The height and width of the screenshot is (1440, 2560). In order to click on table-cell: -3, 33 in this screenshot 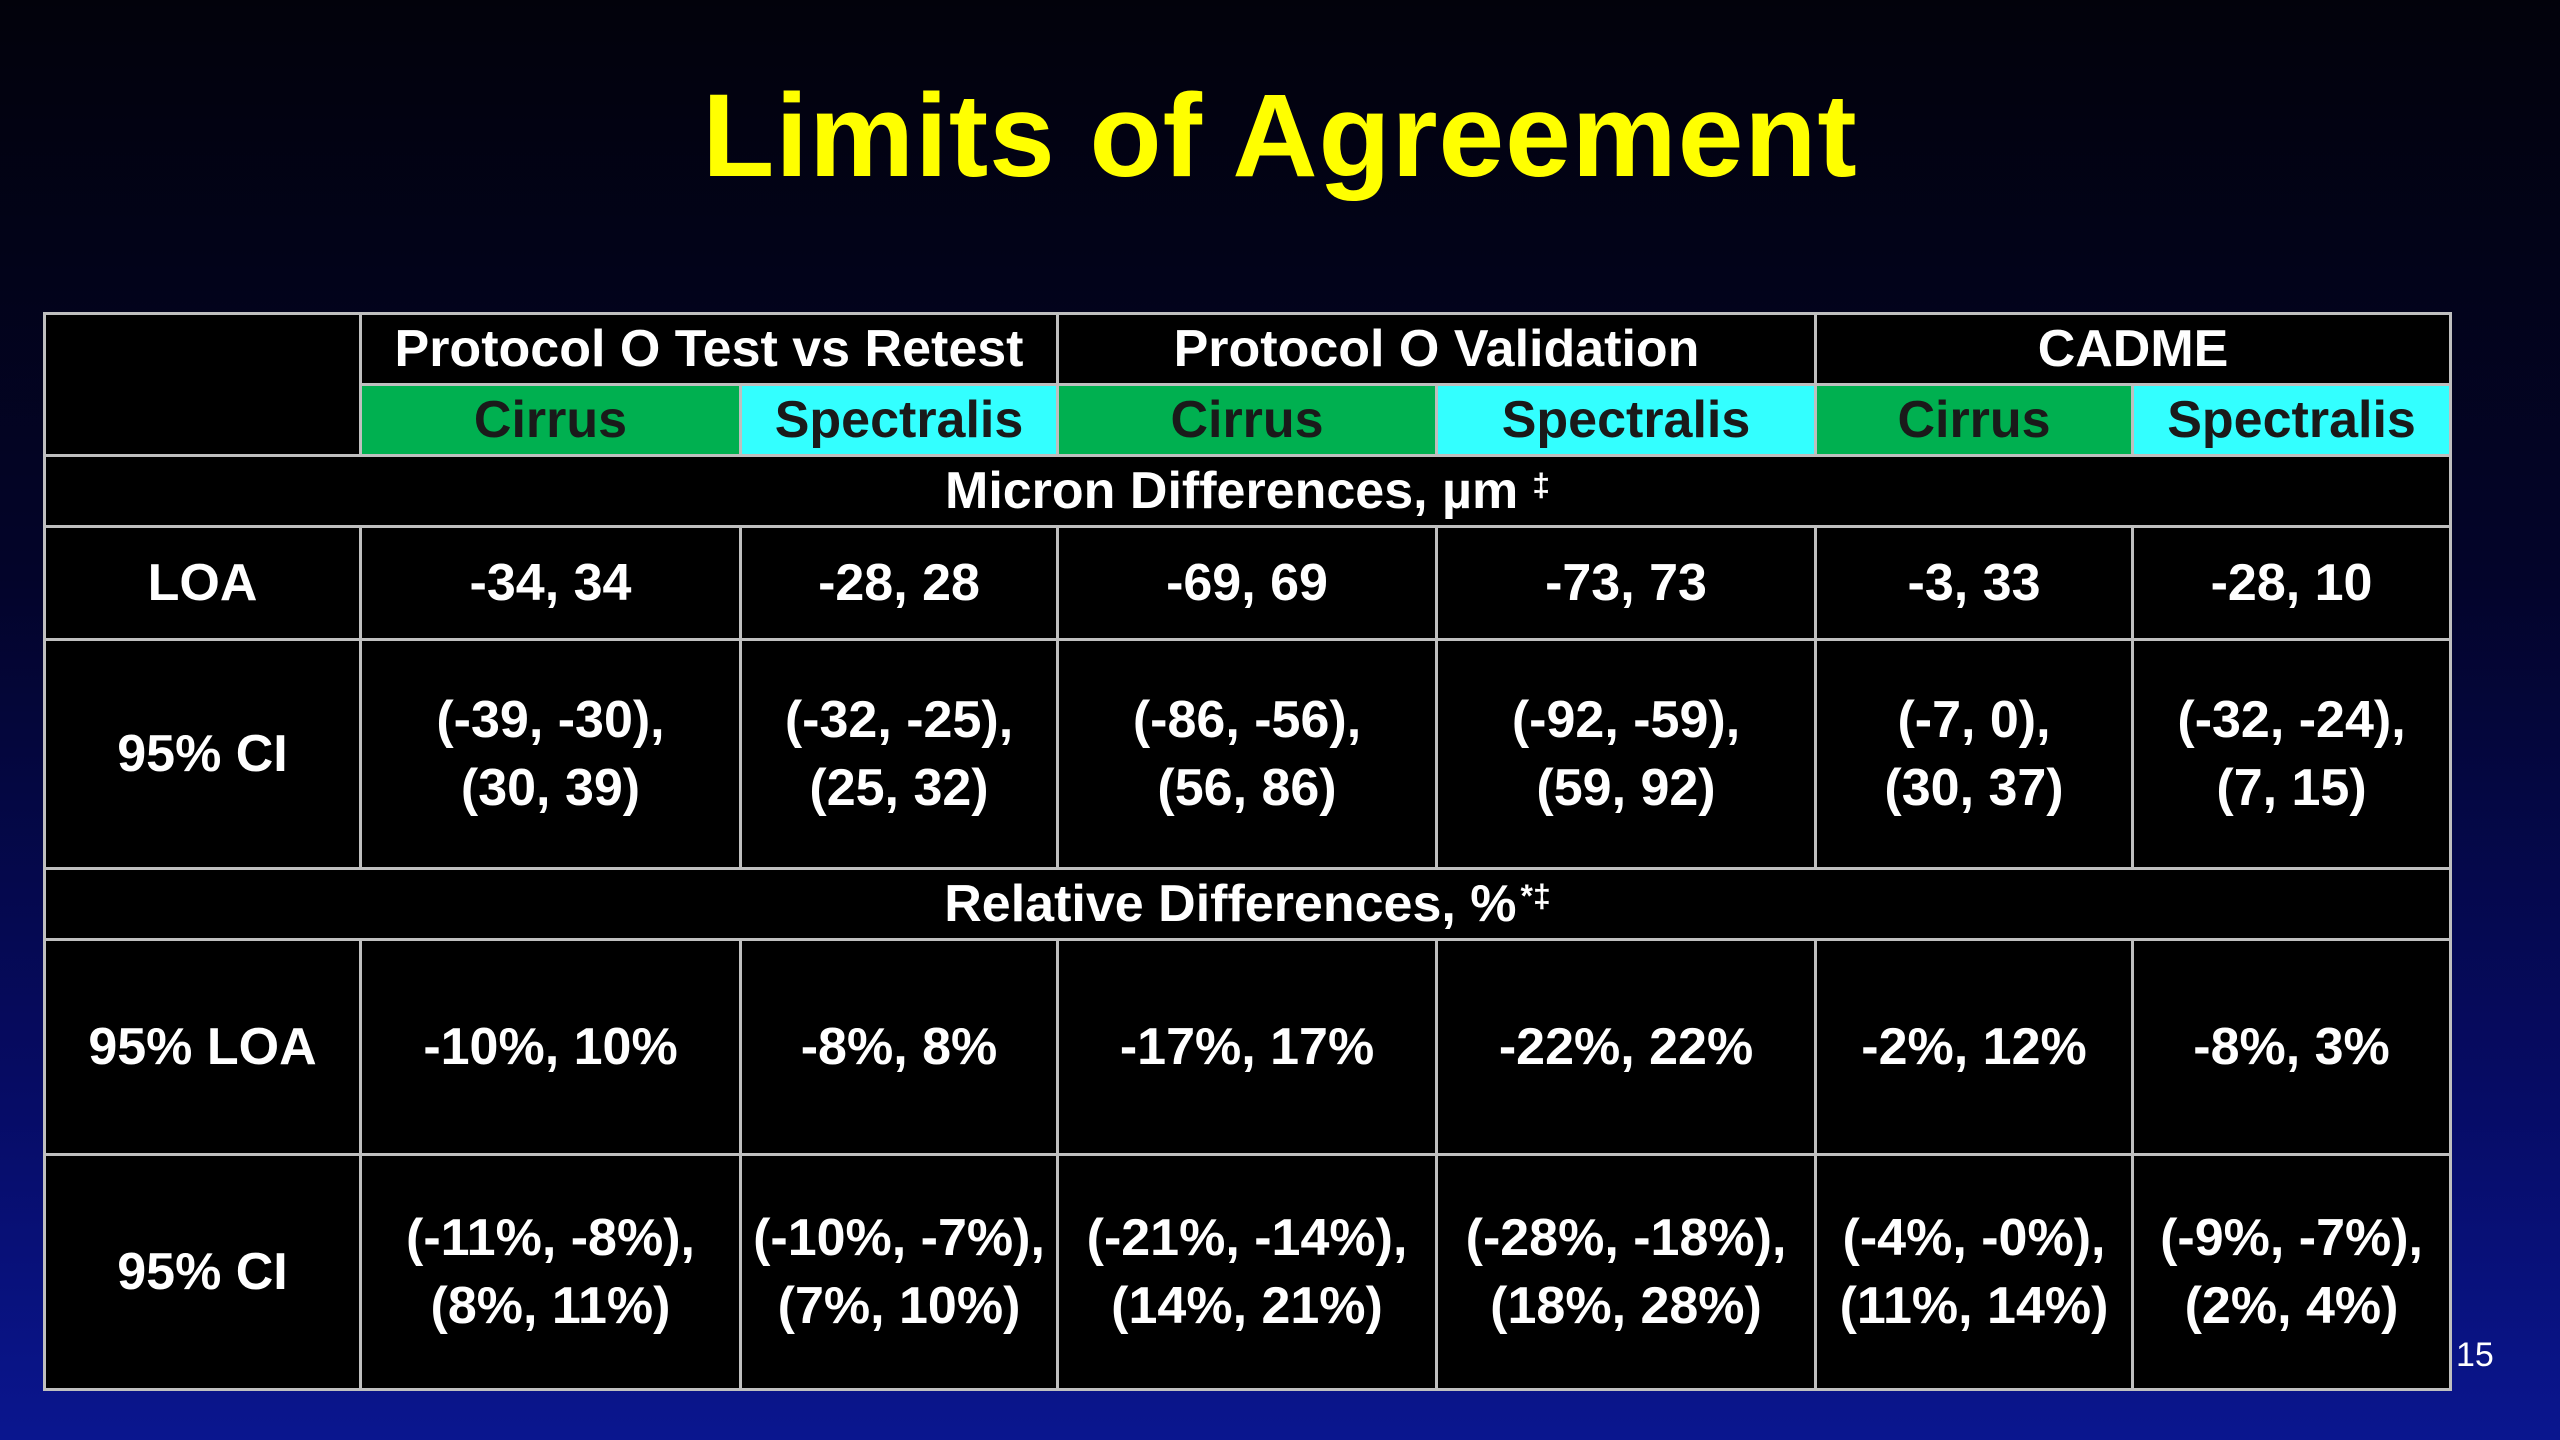, I will do `click(1974, 583)`.